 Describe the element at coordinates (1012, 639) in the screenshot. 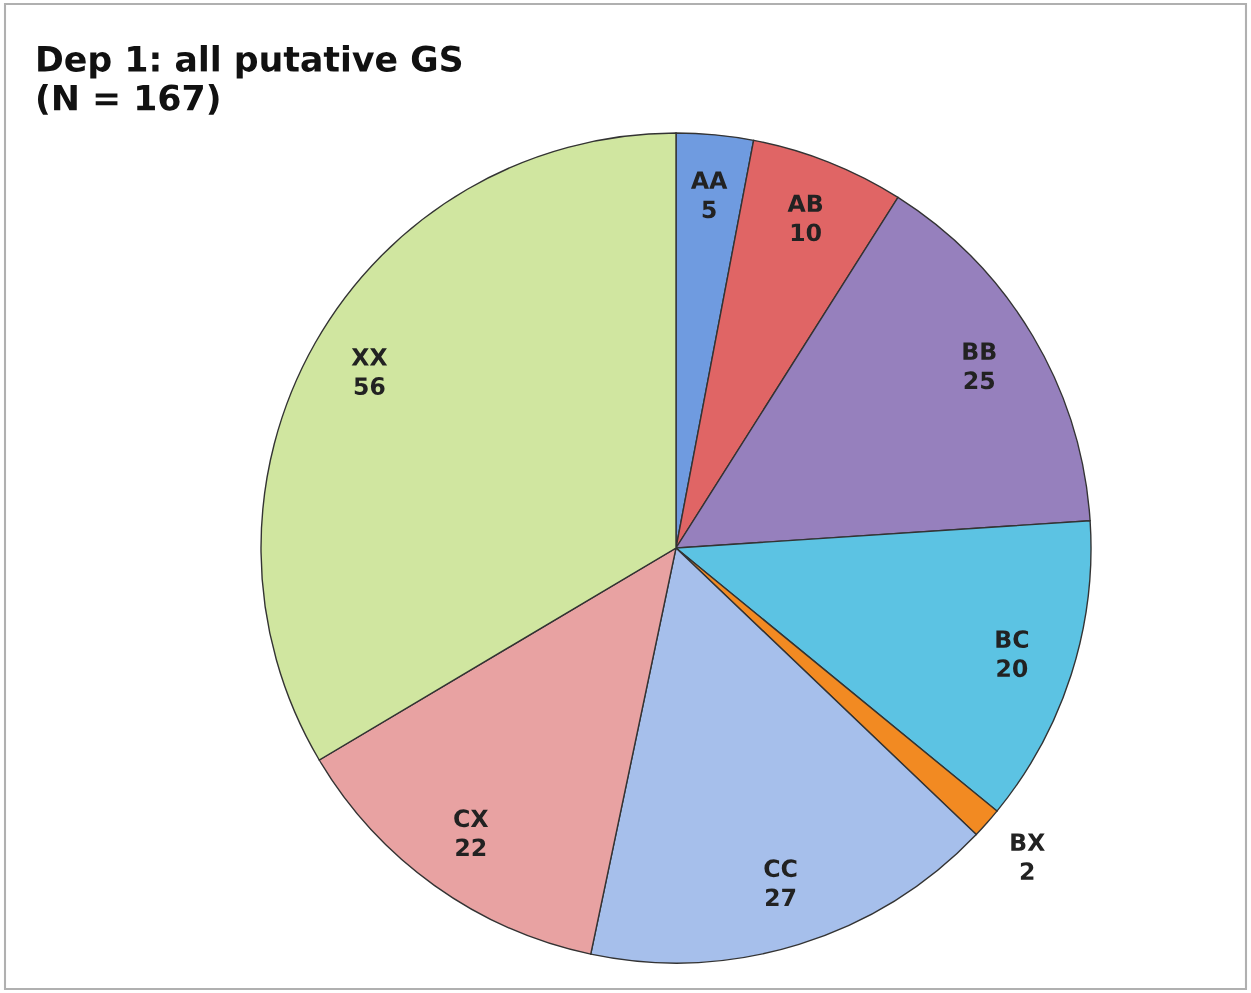

I see `slice-label: BC` at that location.